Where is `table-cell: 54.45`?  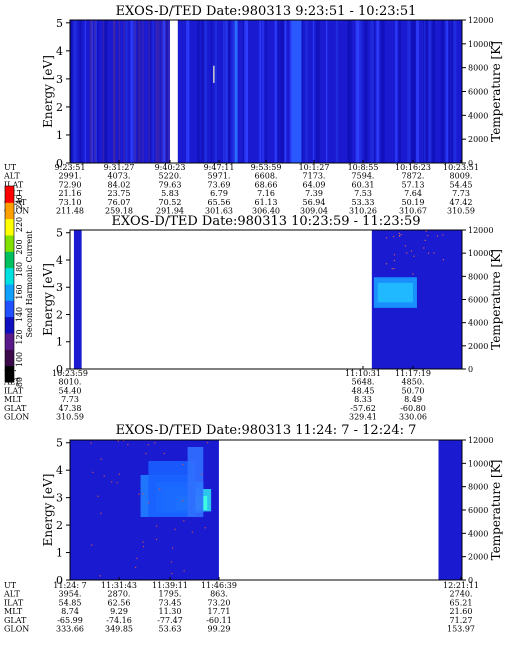 table-cell: 54.45 is located at coordinates (461, 184).